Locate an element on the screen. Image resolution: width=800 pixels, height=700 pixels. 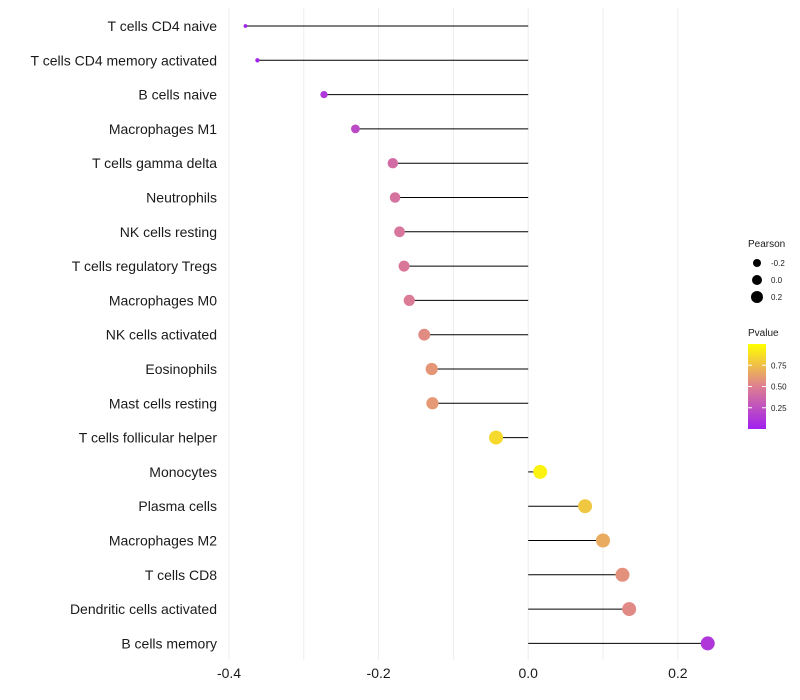
legend: Pearson -0.2 0.0 0.2 Pvalue 0.25 0.50 0.75 is located at coordinates (767, 334).